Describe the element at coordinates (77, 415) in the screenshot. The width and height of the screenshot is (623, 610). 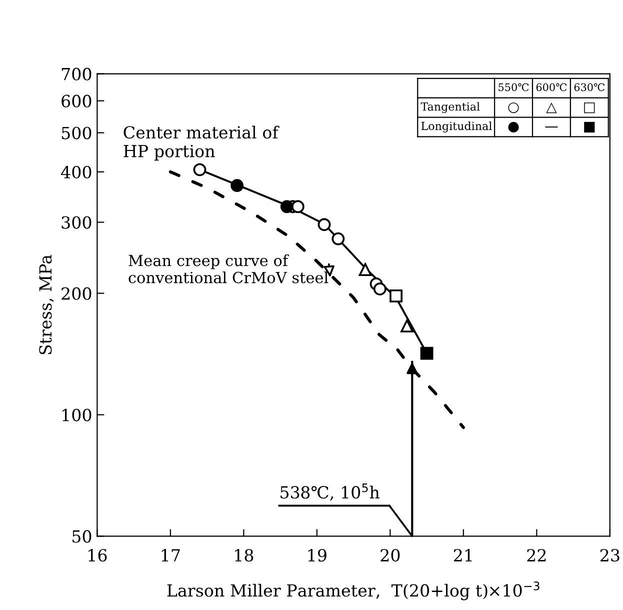
I see `y-tick-label: 100` at that location.